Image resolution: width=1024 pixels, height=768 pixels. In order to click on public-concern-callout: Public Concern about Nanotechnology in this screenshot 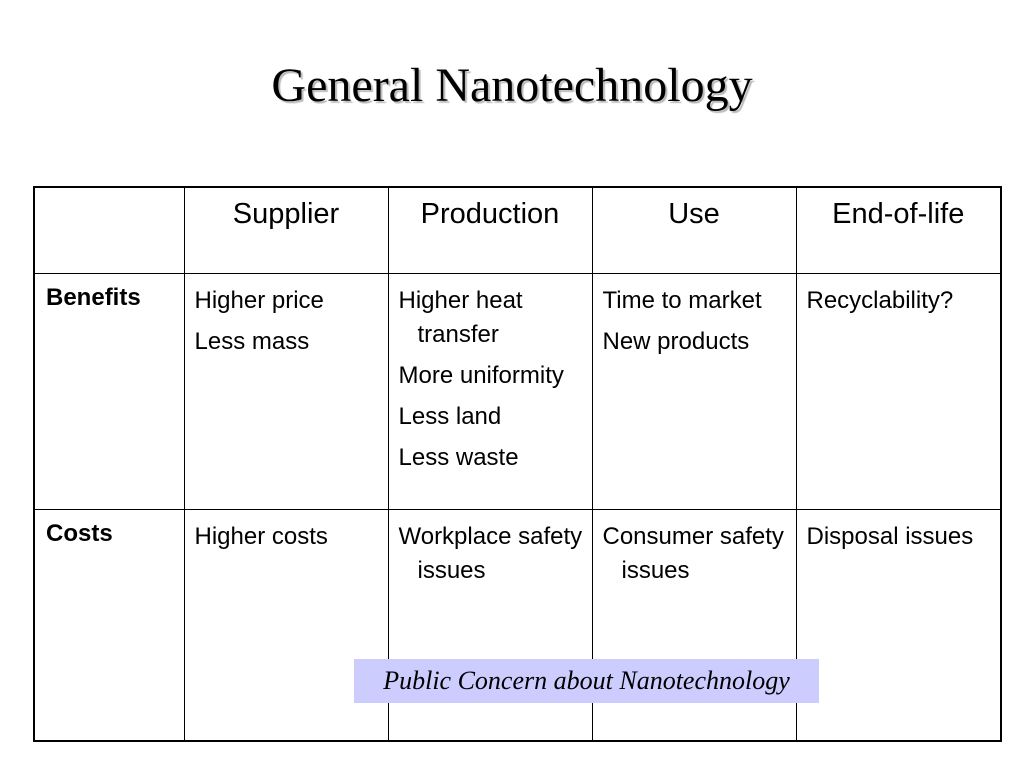, I will do `click(586, 681)`.